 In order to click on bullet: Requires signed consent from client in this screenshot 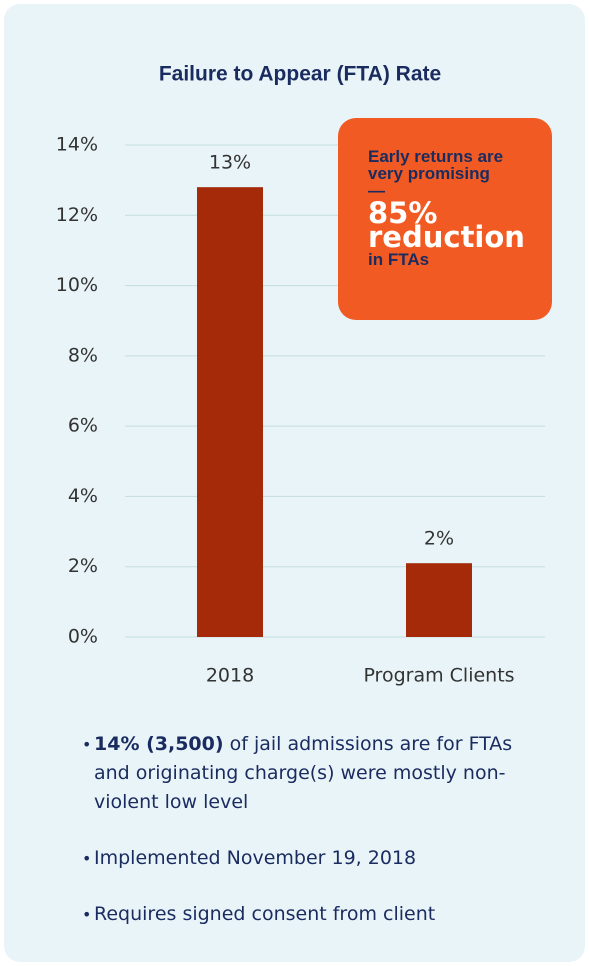, I will do `click(302, 914)`.